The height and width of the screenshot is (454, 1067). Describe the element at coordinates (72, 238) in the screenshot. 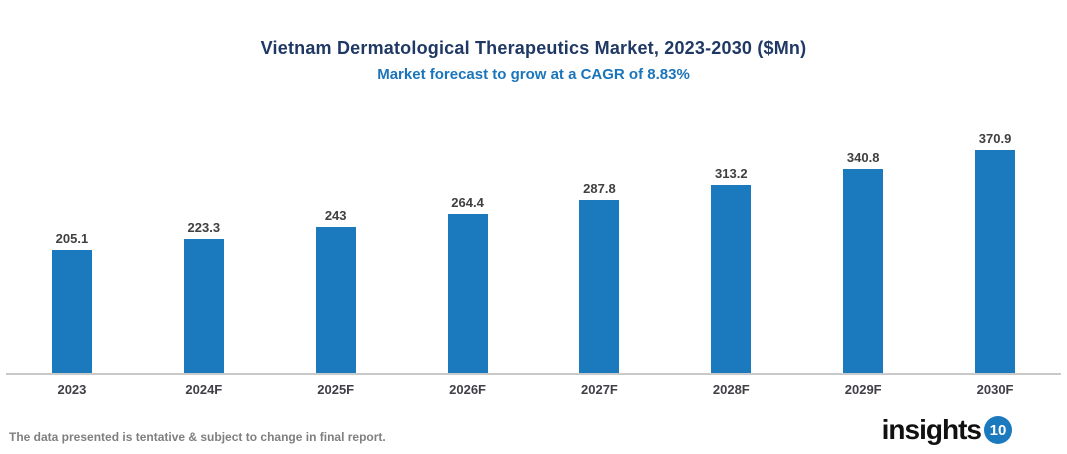

I see `bar-value-label: 205.1` at that location.